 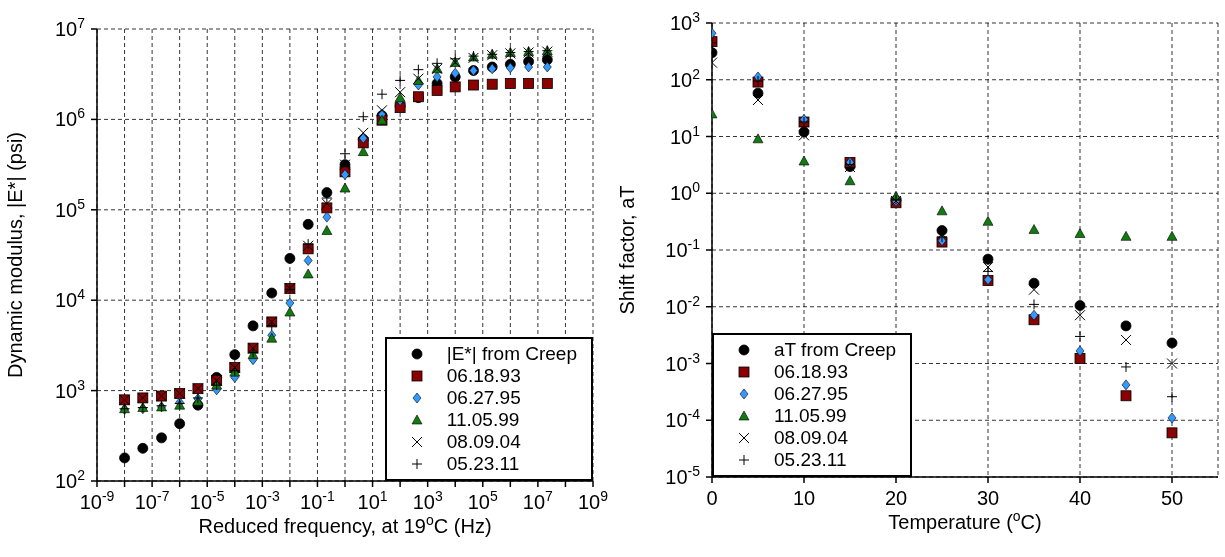 I want to click on y-axis-title: Dynamic modulus, |E*| (psi), so click(x=15, y=255).